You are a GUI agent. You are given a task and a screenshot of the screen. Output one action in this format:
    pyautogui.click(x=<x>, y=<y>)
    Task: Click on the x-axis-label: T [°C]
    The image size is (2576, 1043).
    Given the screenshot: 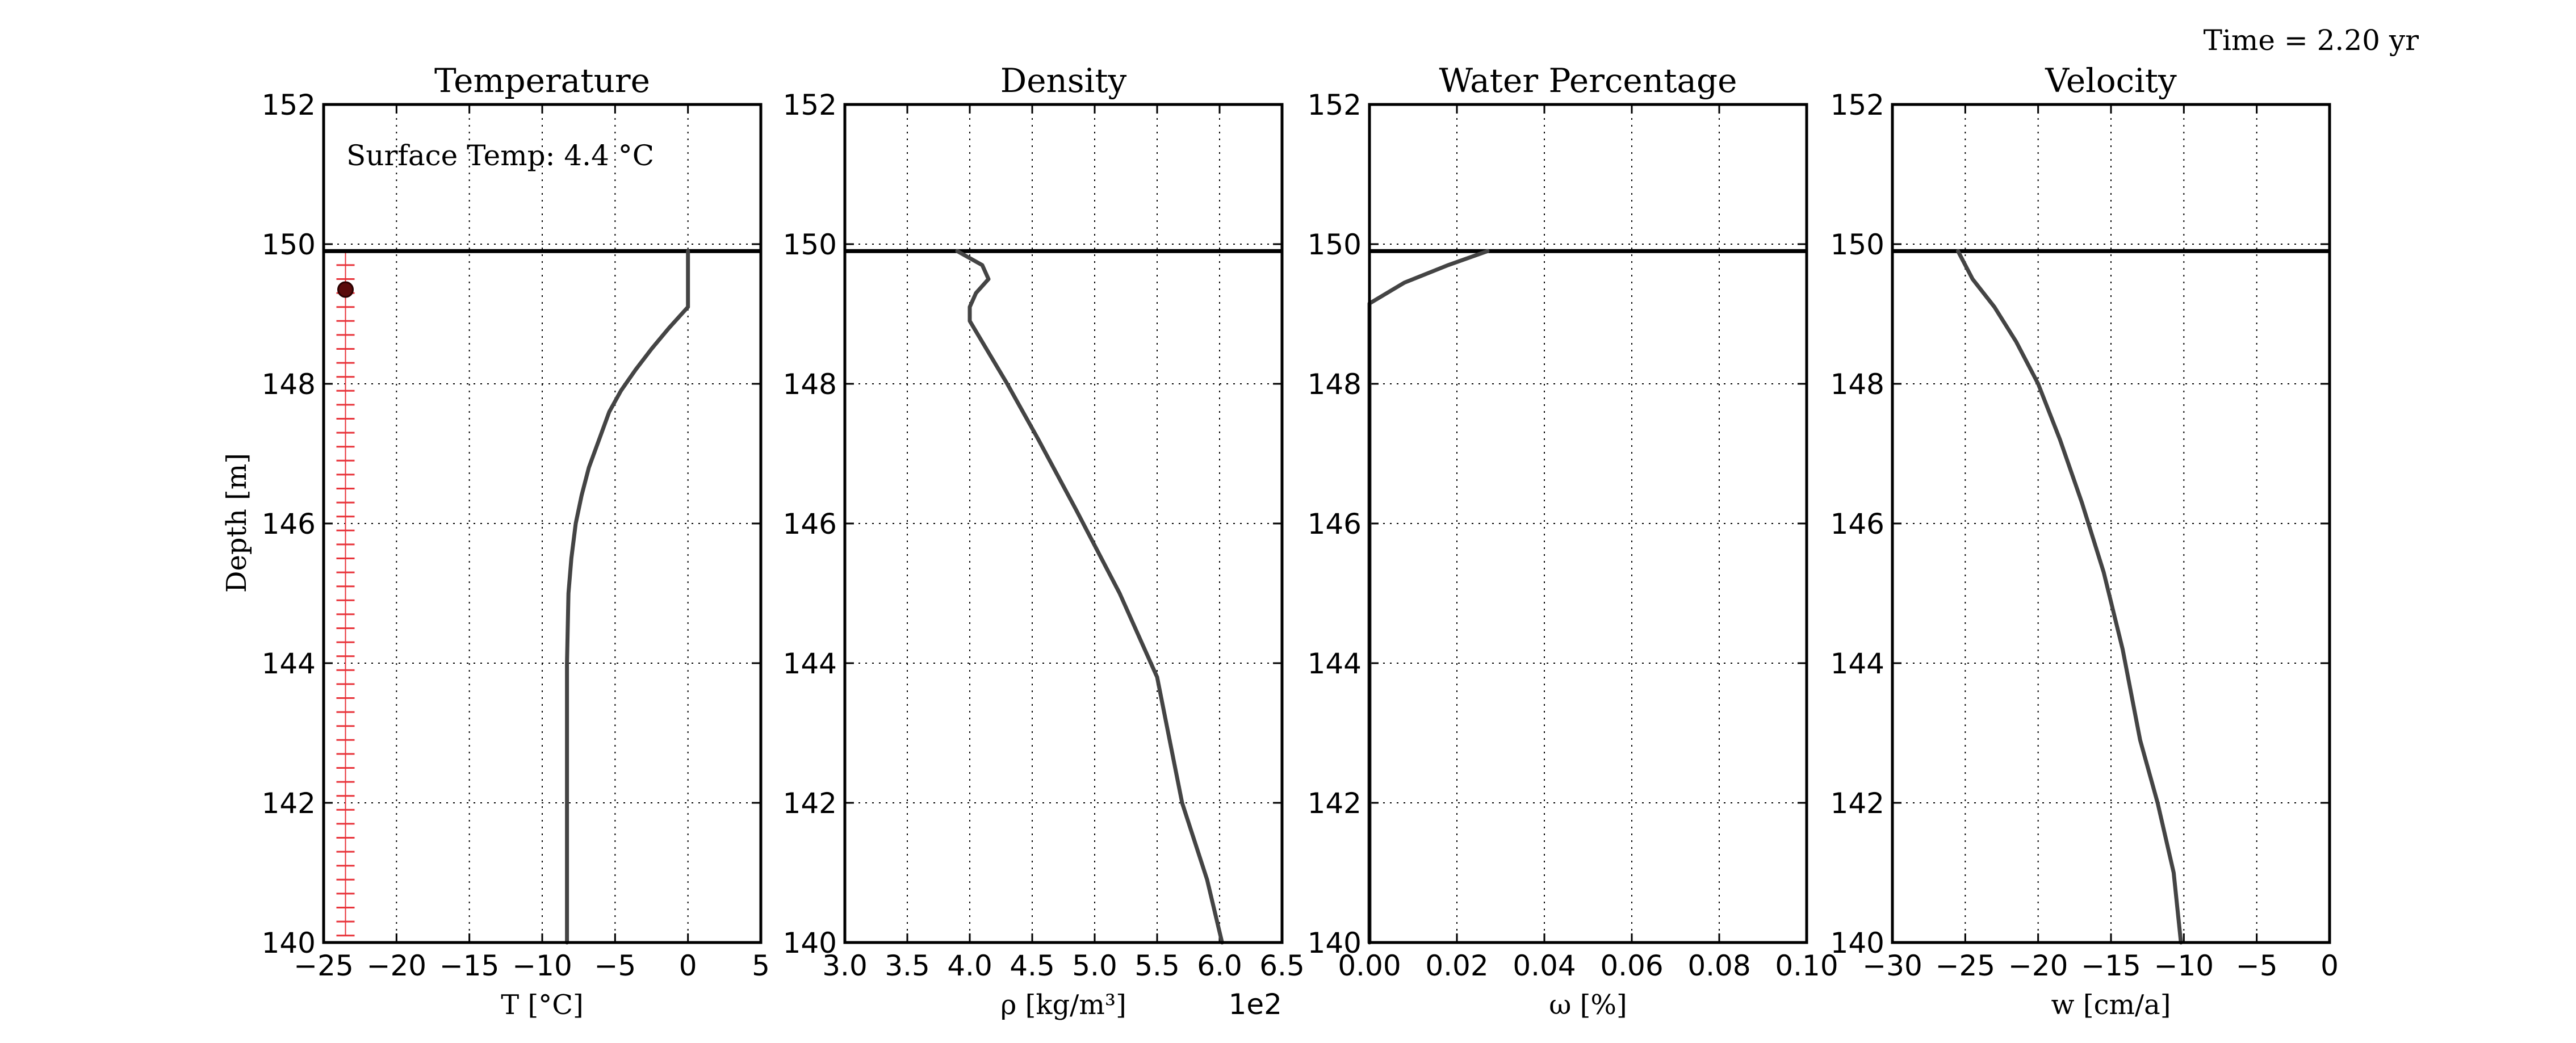 What is the action you would take?
    pyautogui.click(x=542, y=1005)
    